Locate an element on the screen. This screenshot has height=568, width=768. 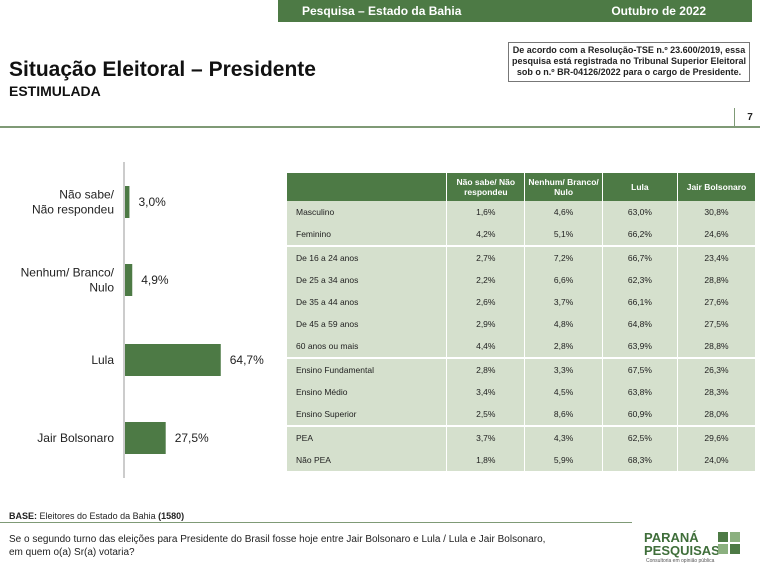
table-cell: 62,3% is located at coordinates (639, 280).